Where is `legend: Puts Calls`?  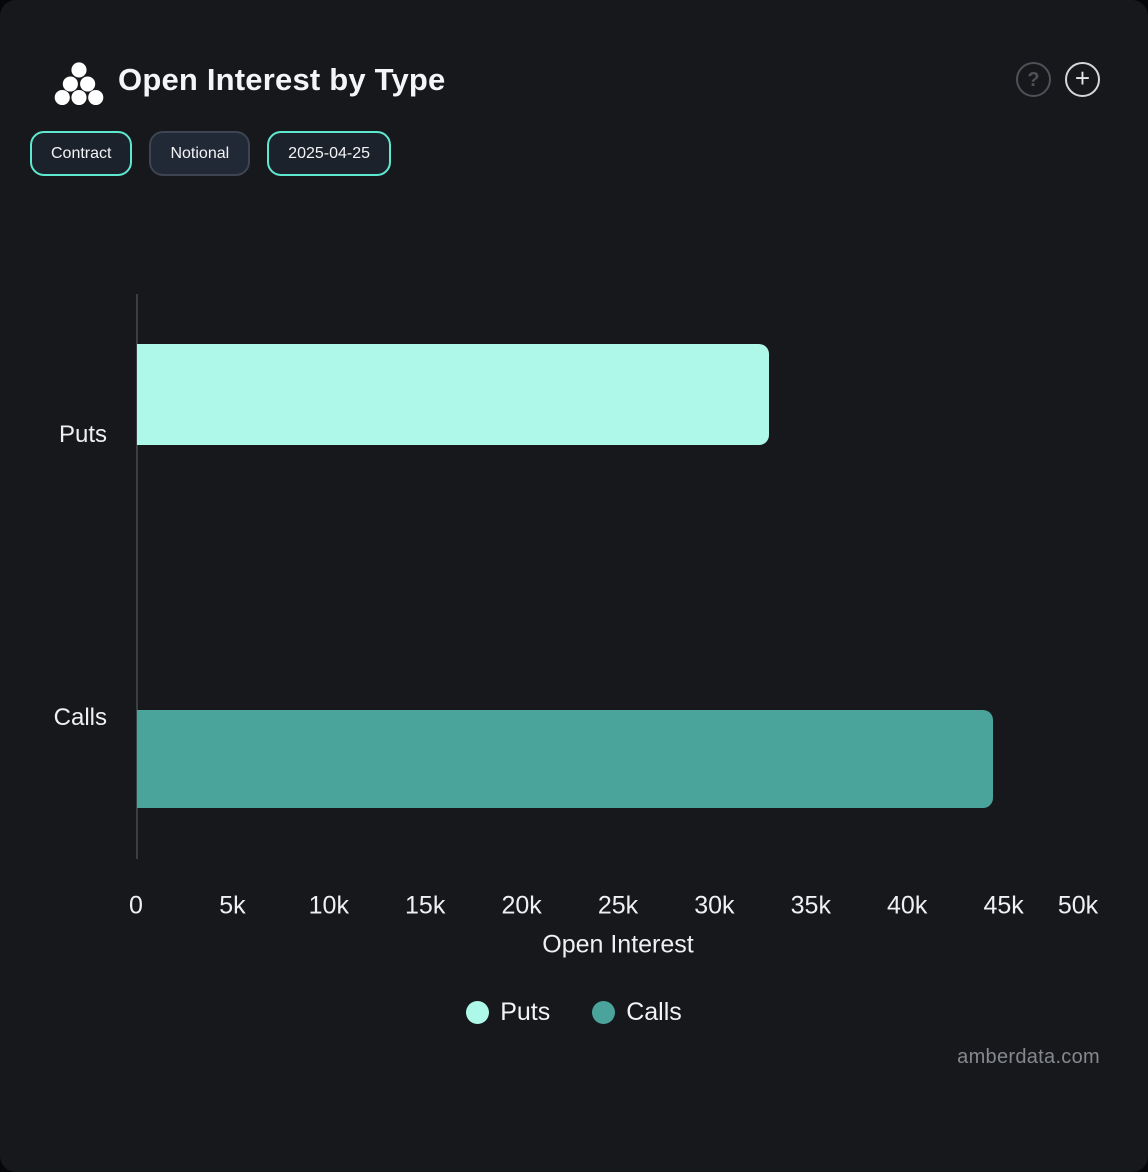
legend: Puts Calls is located at coordinates (574, 1012).